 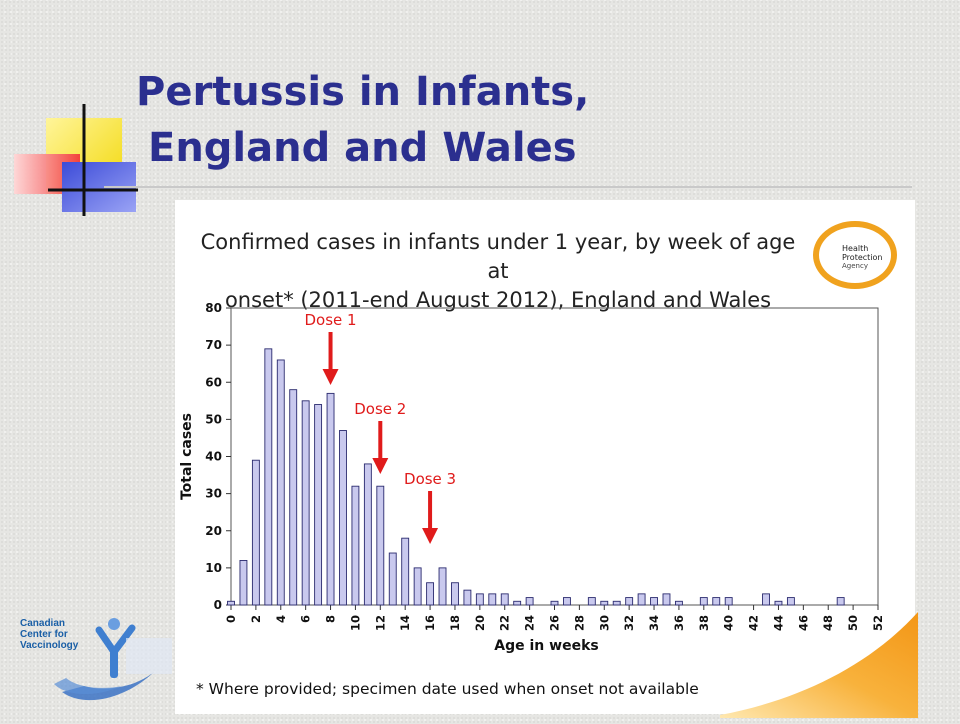 I want to click on x-tick-label: 24, so click(x=530, y=623).